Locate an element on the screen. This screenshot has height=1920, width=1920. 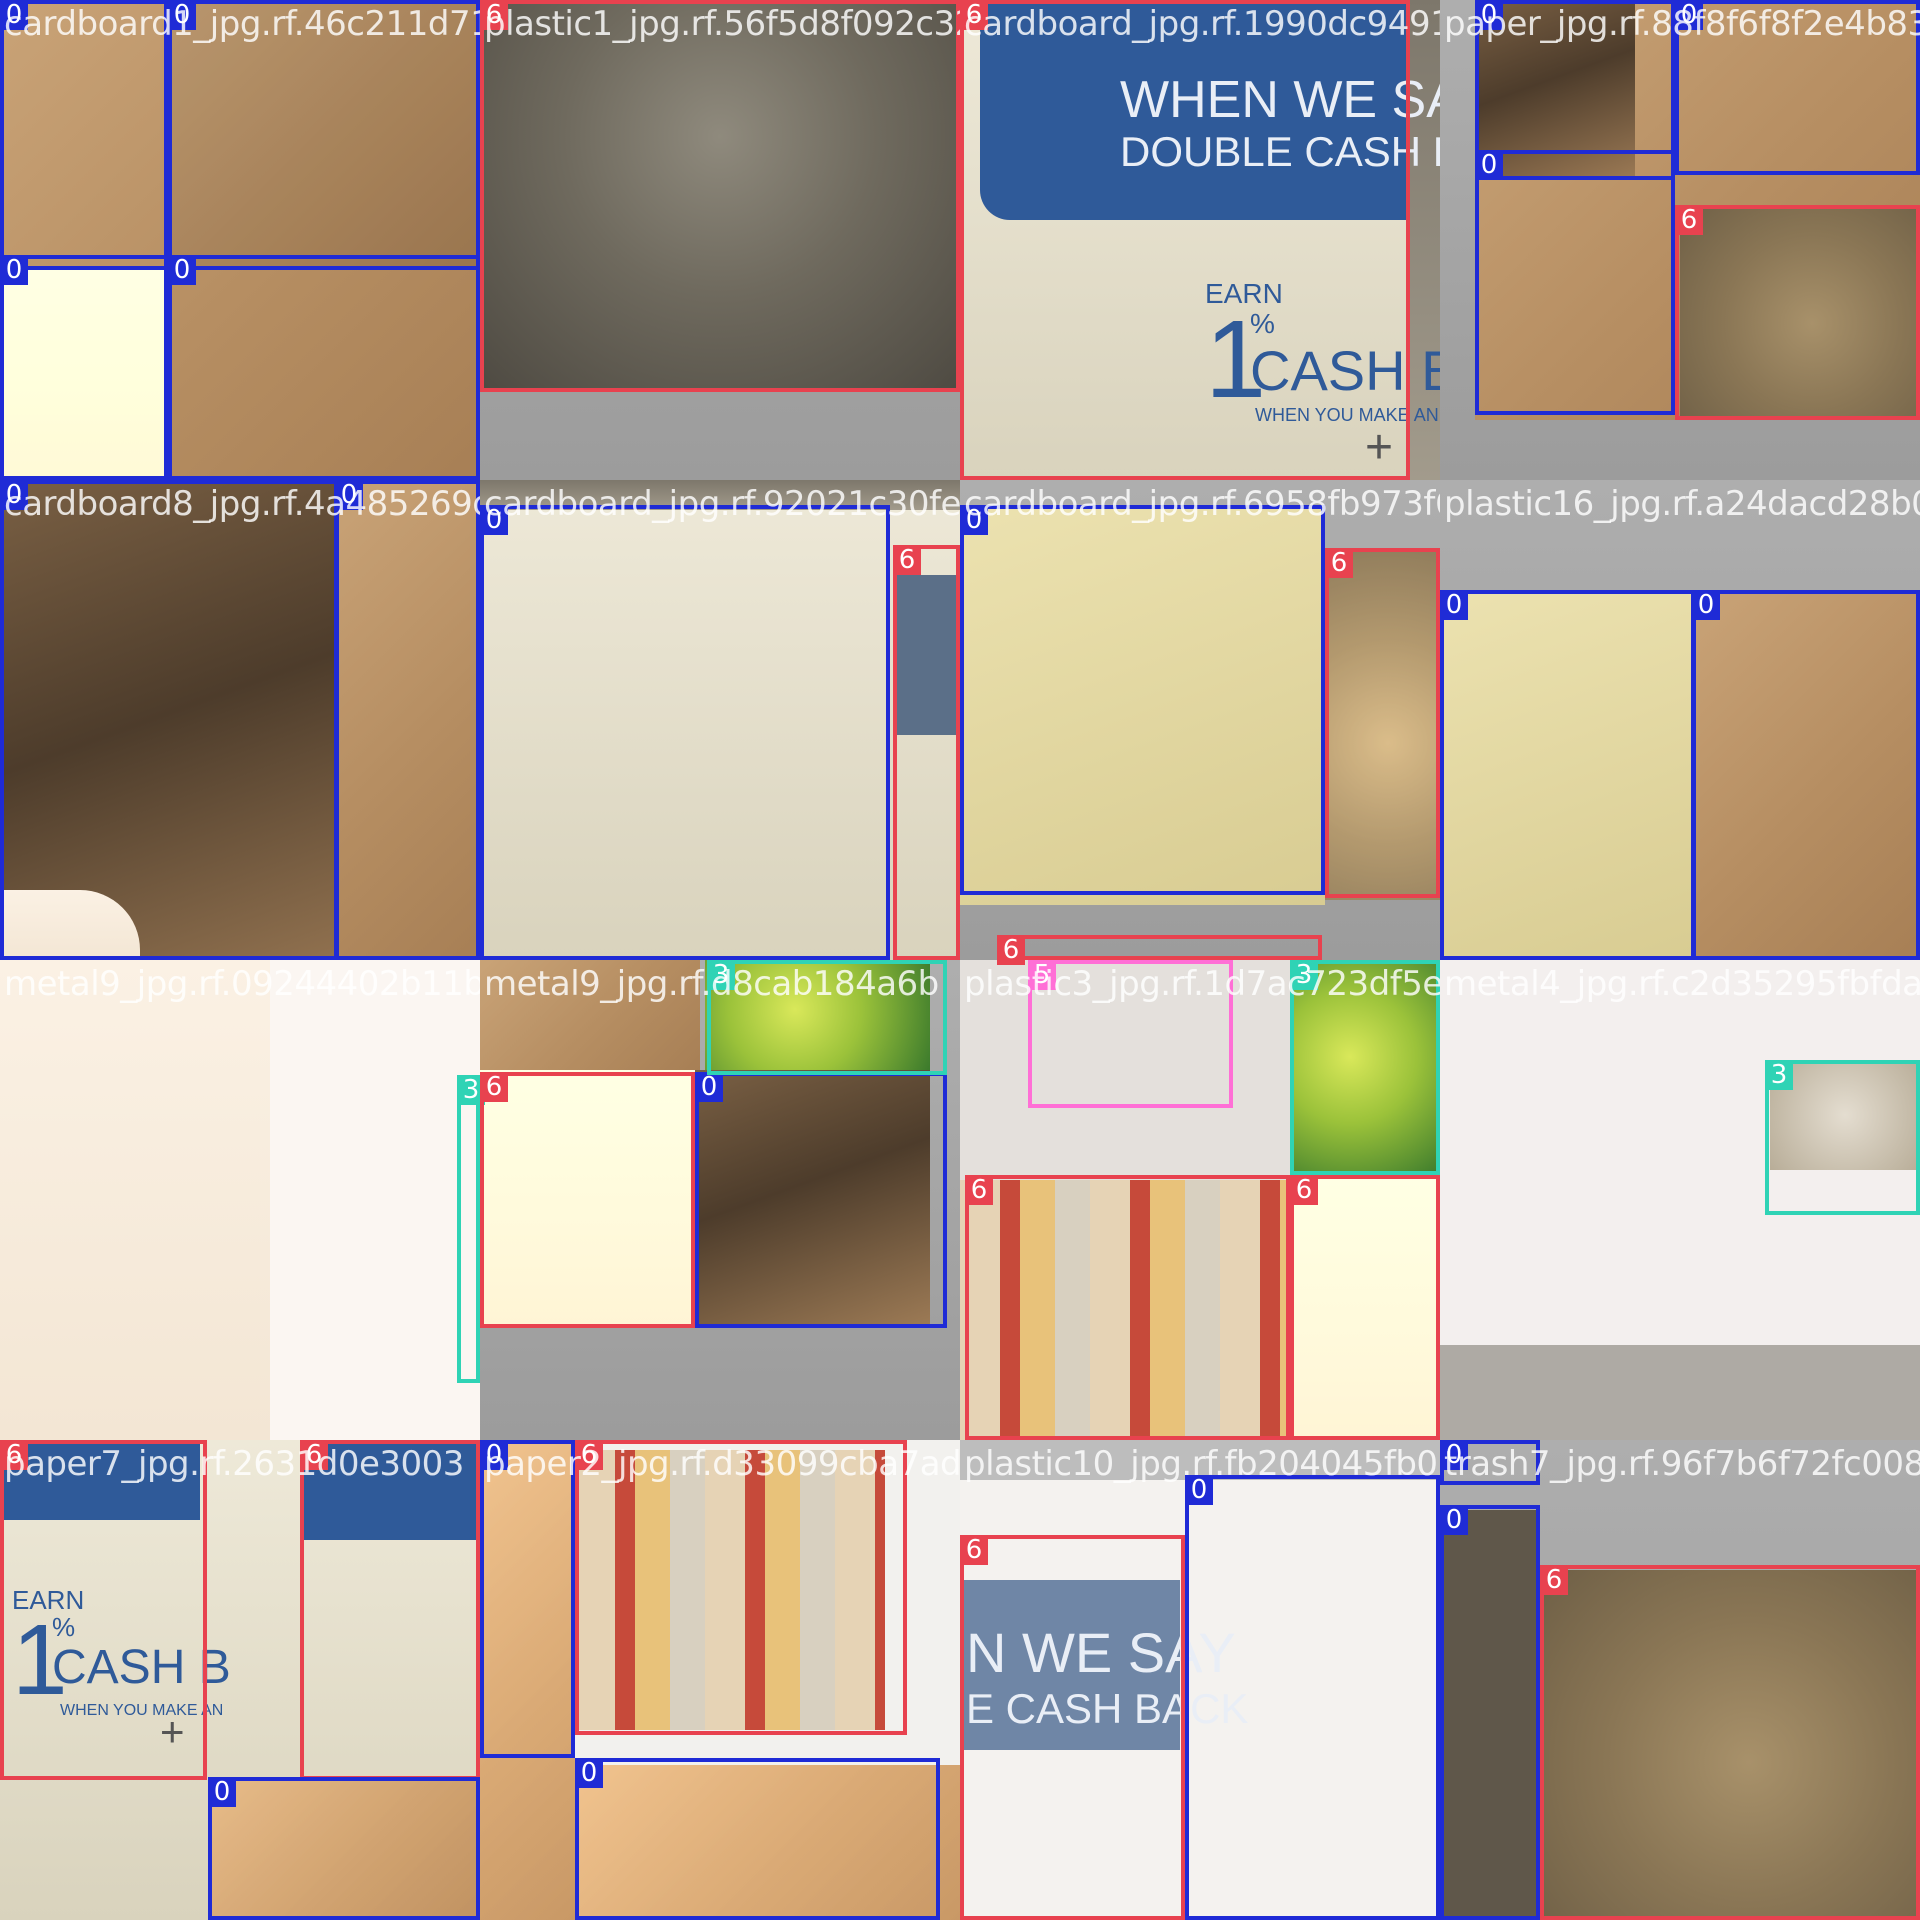
banner-text: DOUBLE CASH BACK is located at coordinates (1280, 151).